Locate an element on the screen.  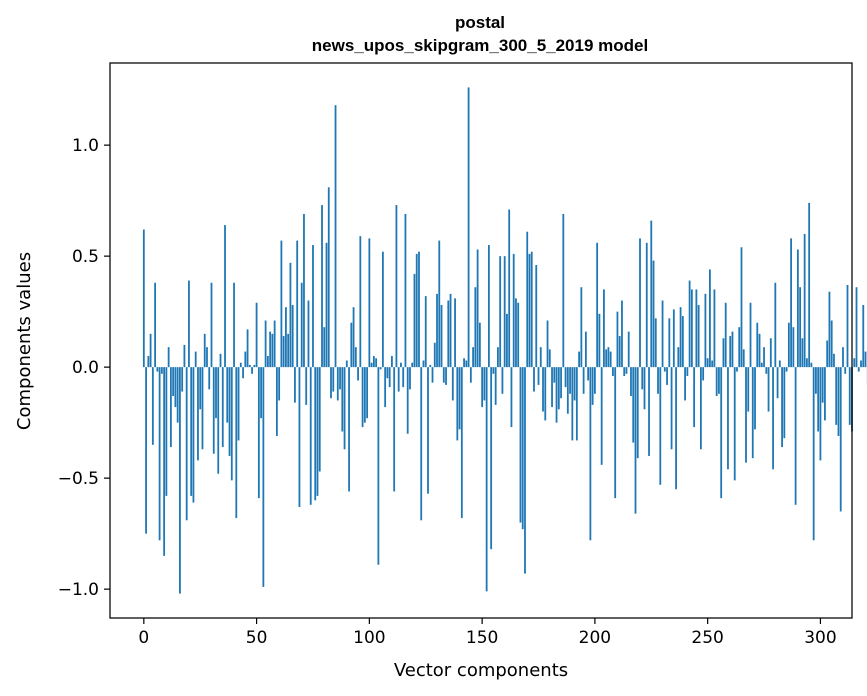
y-axis-label: Components values is located at coordinates (24, 341).